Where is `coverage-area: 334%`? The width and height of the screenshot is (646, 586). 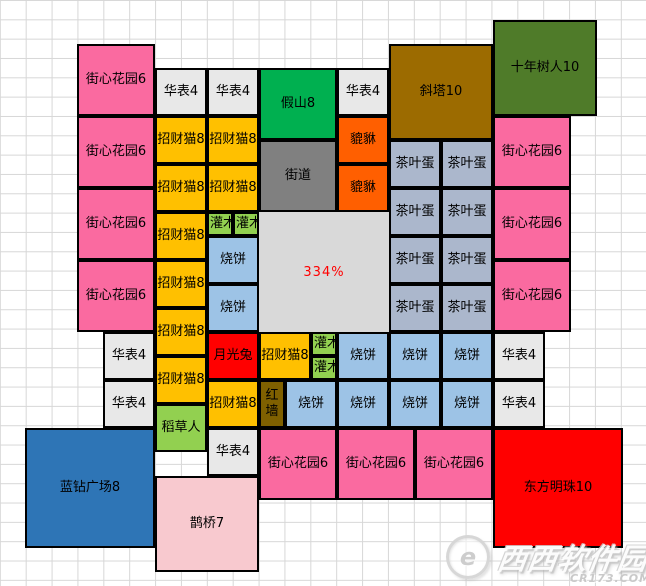
coverage-area: 334% is located at coordinates (324, 272).